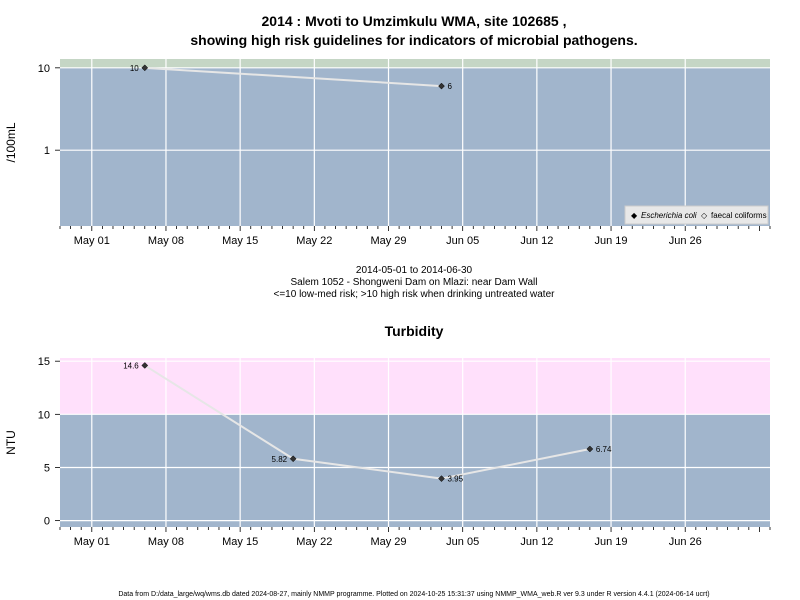  What do you see at coordinates (414, 331) in the screenshot?
I see `turbidity-title: Turbidity` at bounding box center [414, 331].